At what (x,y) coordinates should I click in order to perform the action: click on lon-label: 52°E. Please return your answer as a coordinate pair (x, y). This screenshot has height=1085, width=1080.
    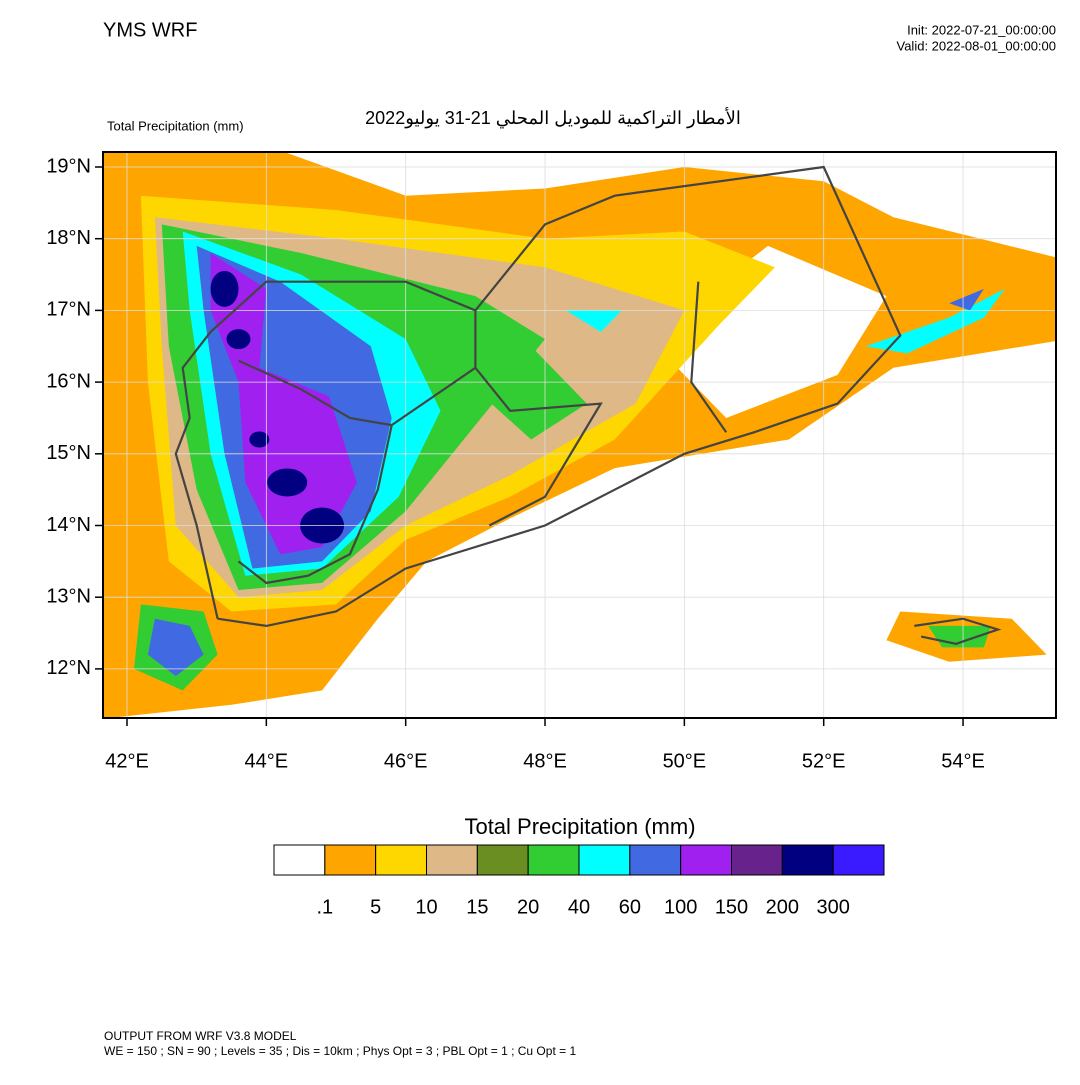
    Looking at the image, I should click on (824, 761).